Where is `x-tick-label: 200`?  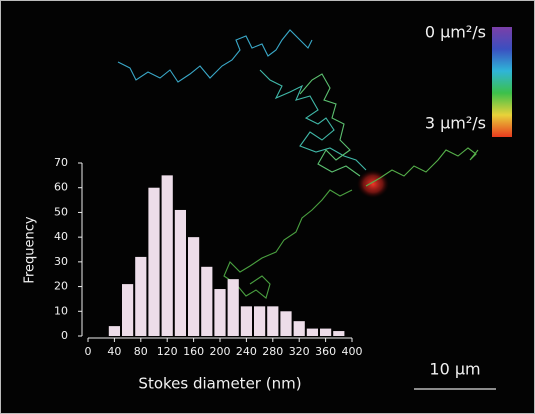 x-tick-label: 200 is located at coordinates (220, 351).